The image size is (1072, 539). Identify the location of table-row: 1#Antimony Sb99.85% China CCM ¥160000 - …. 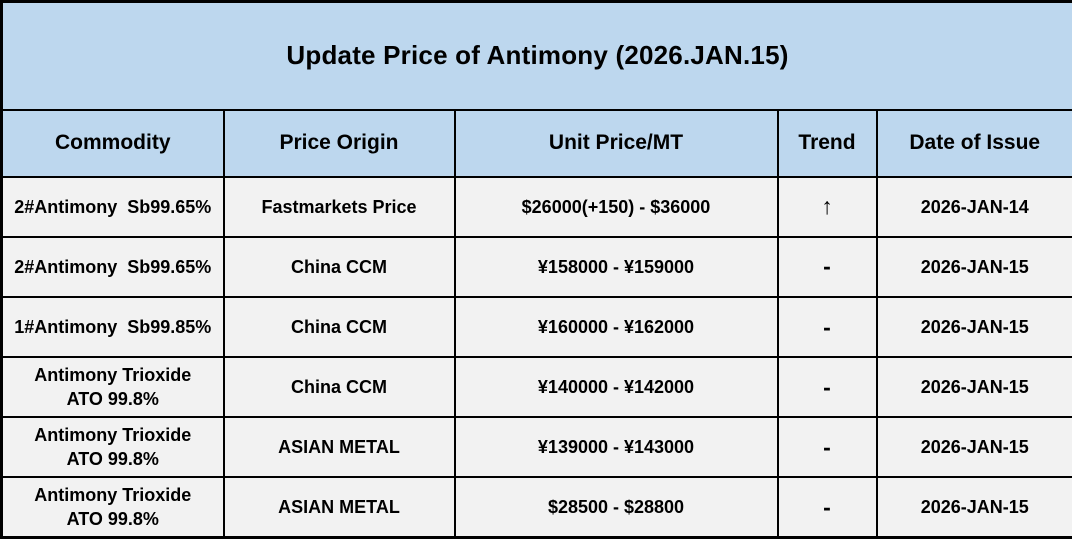
(536, 327).